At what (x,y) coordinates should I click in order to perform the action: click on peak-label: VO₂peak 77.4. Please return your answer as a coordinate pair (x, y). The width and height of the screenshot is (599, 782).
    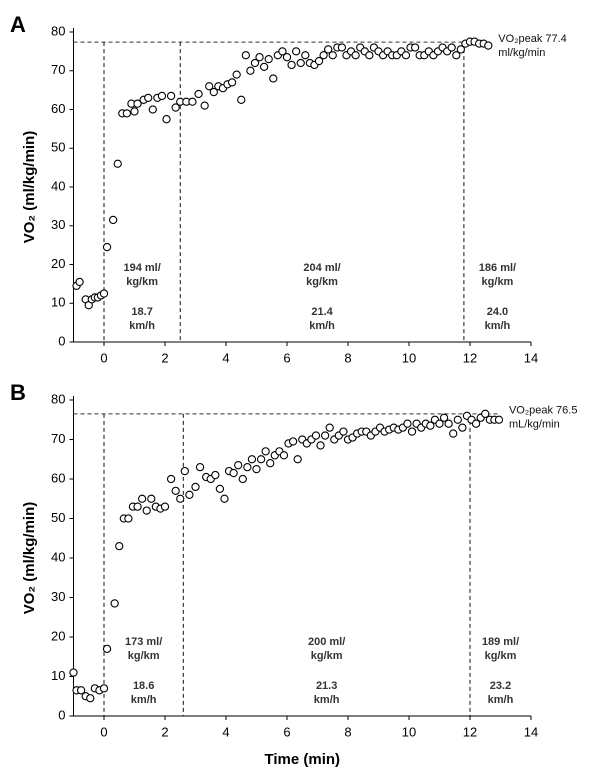
    Looking at the image, I should click on (532, 39).